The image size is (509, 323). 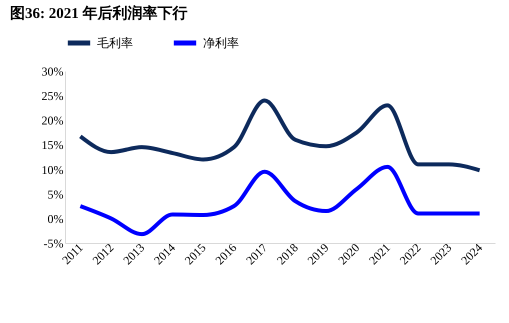 What do you see at coordinates (221, 43) in the screenshot?
I see `legend-label: 净利率` at bounding box center [221, 43].